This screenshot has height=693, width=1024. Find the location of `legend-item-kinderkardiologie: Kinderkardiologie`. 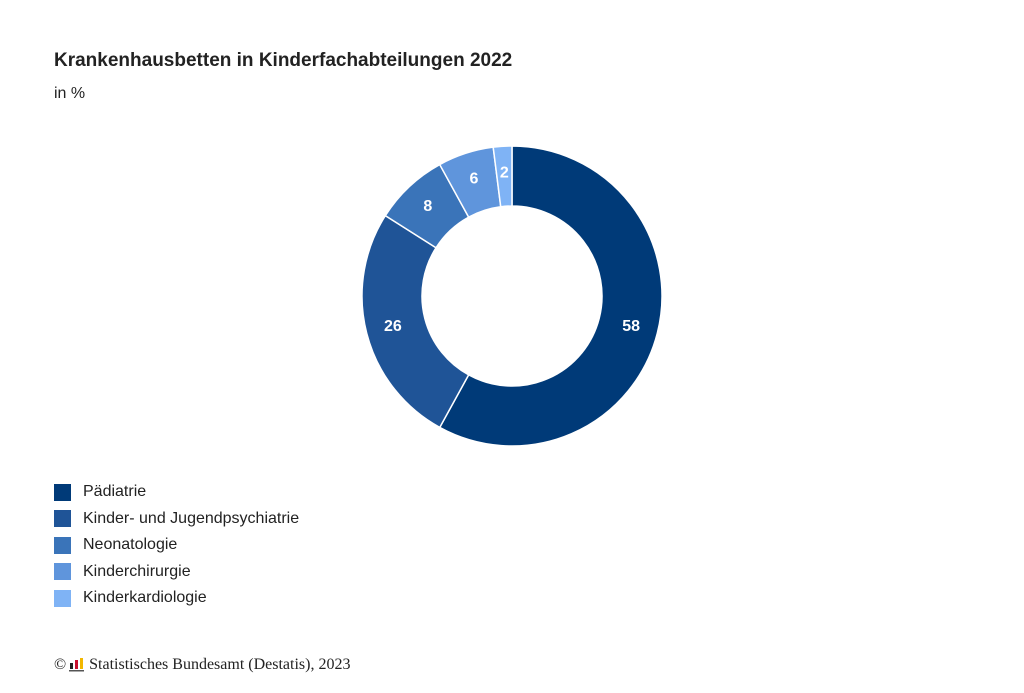

legend-item-kinderkardiologie: Kinderkardiologie is located at coordinates (176, 598).